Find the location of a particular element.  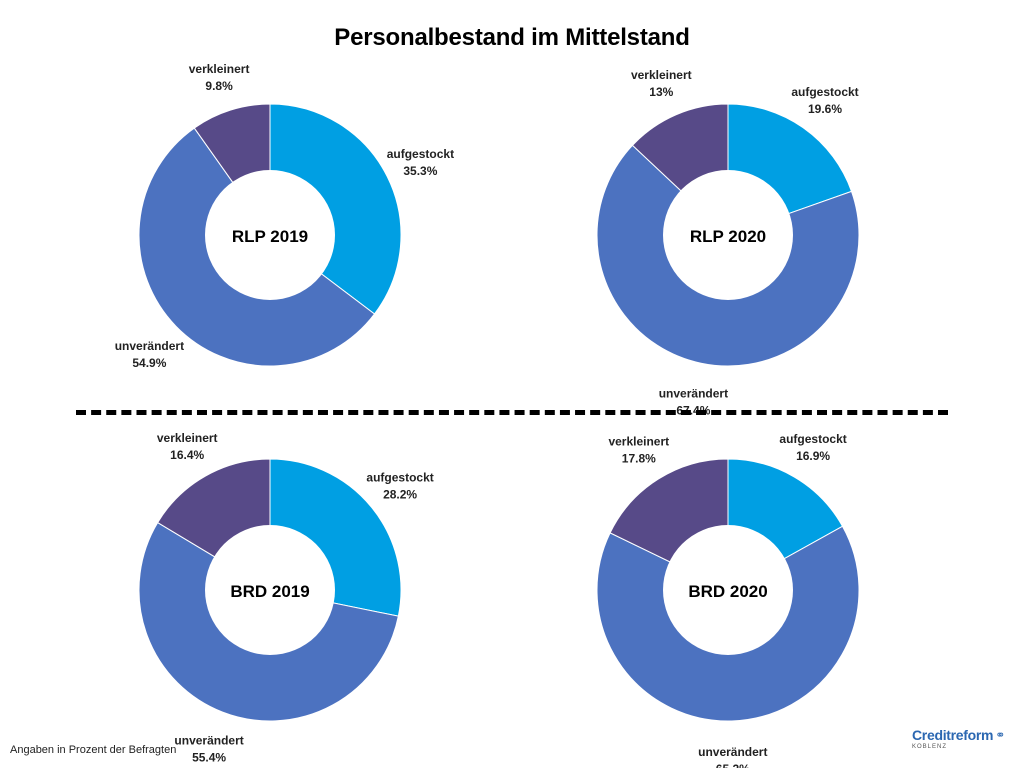

dashed-divider is located at coordinates (512, 412).